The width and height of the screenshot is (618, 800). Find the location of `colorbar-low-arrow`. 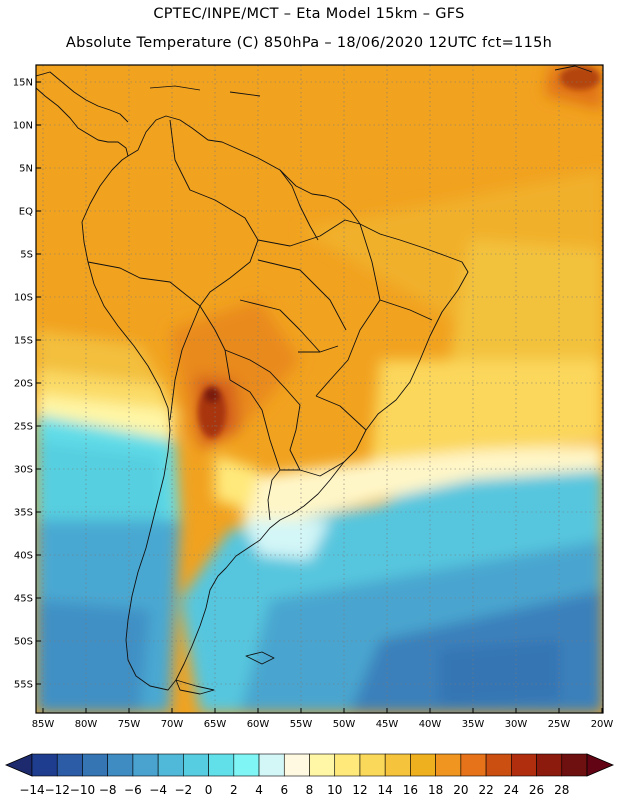

colorbar-low-arrow is located at coordinates (18, 765).